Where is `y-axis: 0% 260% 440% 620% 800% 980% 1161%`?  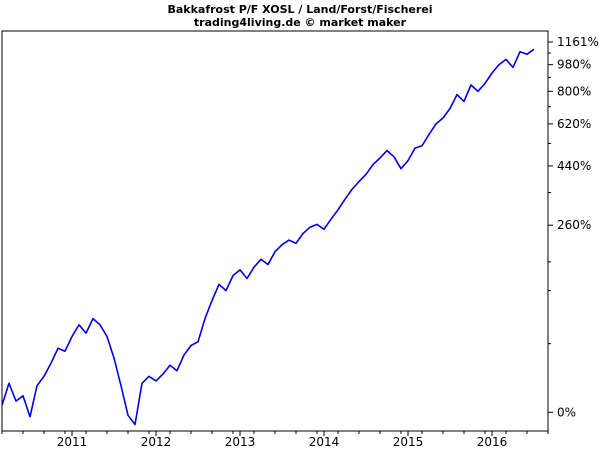
y-axis: 0% 260% 440% 620% 800% 980% 1161% is located at coordinates (573, 227).